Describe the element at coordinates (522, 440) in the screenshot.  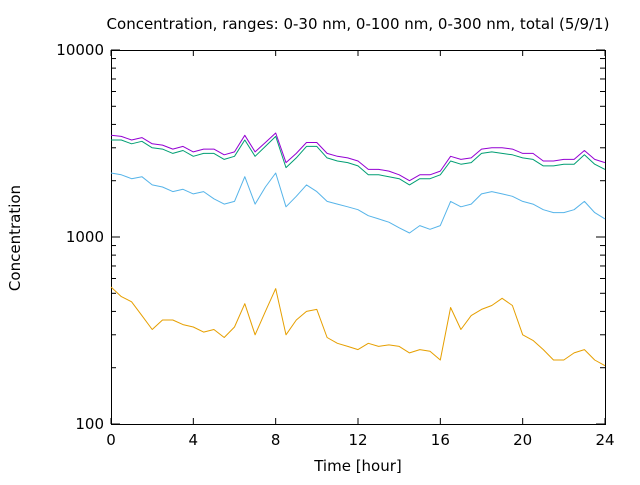
I see `x-tick-label: 20` at that location.